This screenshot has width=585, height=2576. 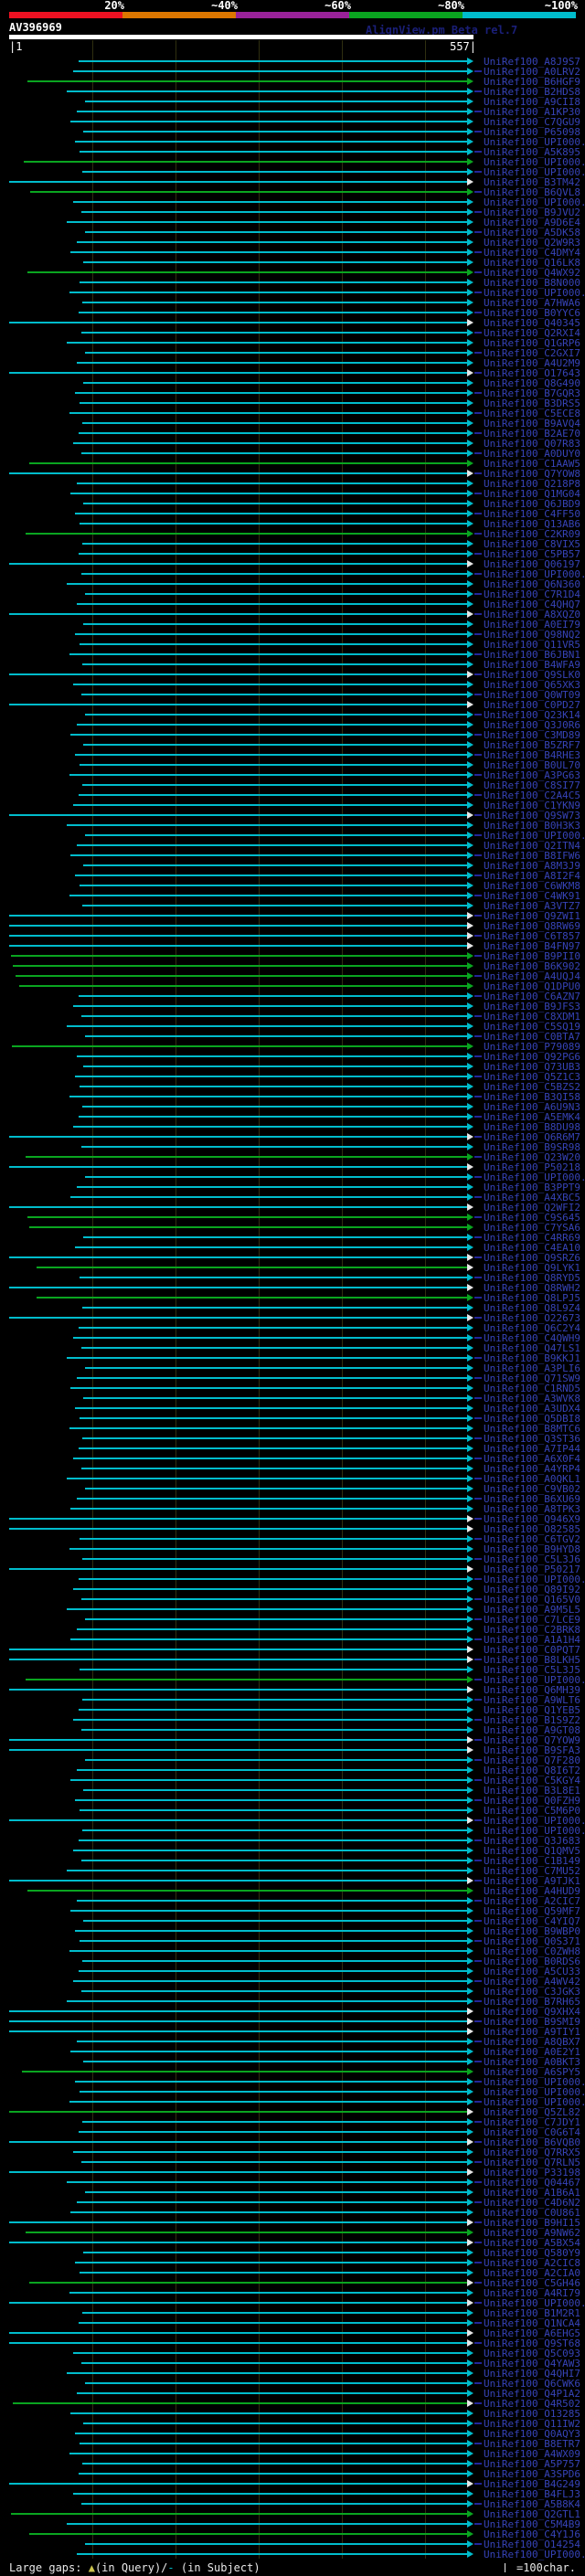 I want to click on hit-label: UniRef100_Q1QMV5, so click(x=532, y=1851).